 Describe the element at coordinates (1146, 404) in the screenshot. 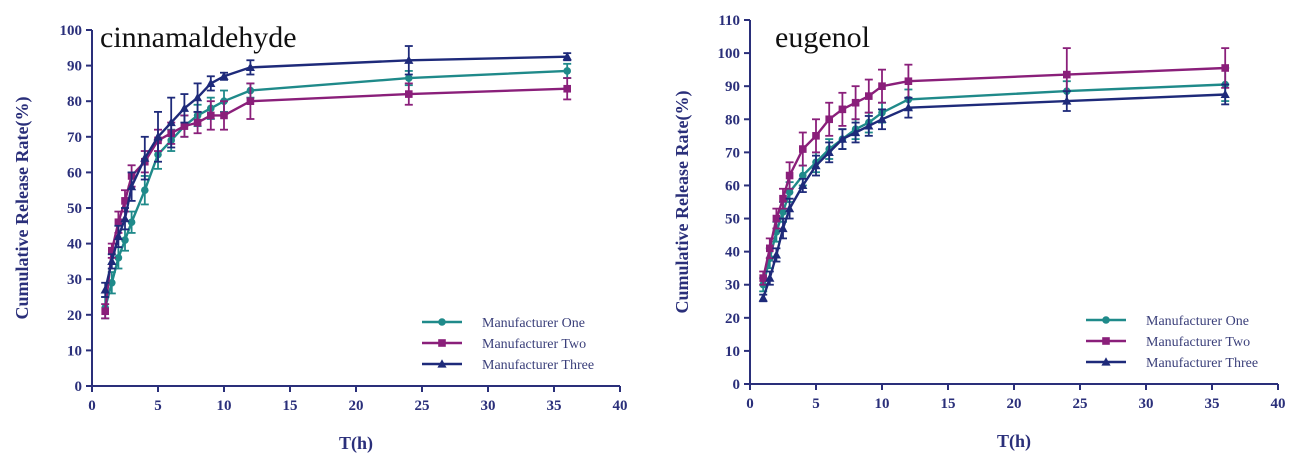

I see `x-tick-label: 30` at that location.